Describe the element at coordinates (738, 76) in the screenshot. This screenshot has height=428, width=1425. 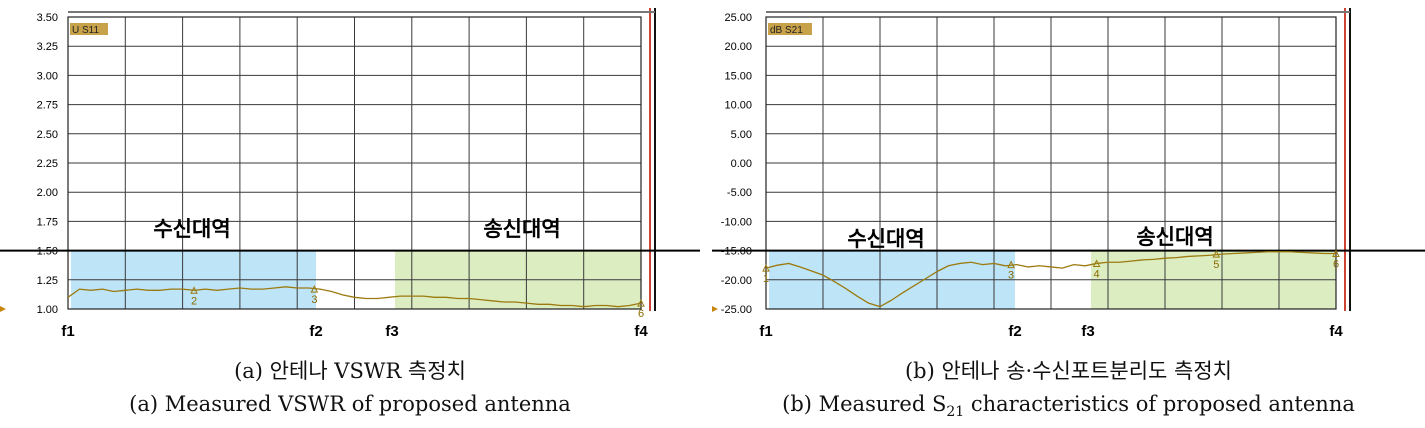
I see `y-tick-label: 15.00` at that location.